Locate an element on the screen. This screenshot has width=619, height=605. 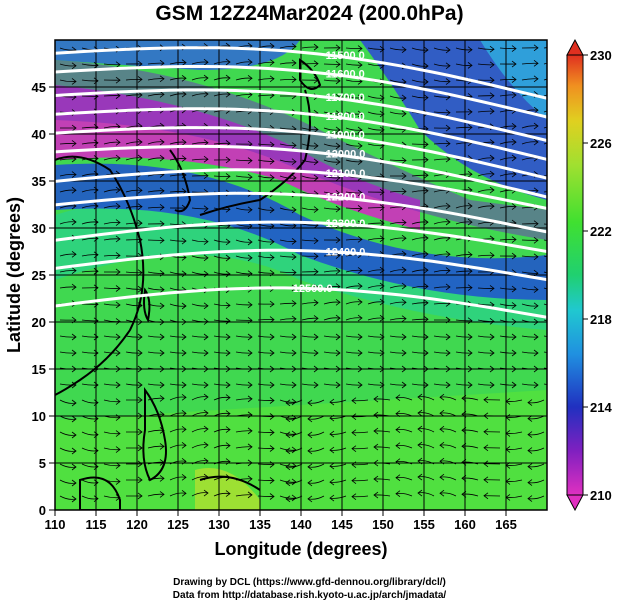
y-axis-ticks: 0 5 10 15 20 25 30 35 40 45 is located at coordinates (43, 299).